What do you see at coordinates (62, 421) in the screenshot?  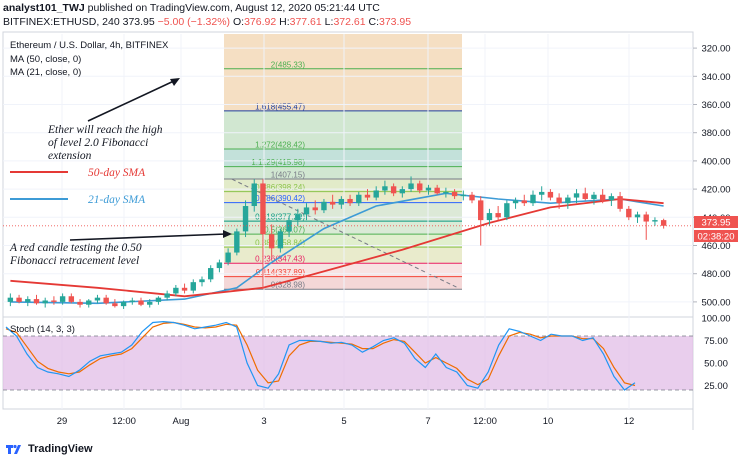 I see `x-tick-label: 29` at bounding box center [62, 421].